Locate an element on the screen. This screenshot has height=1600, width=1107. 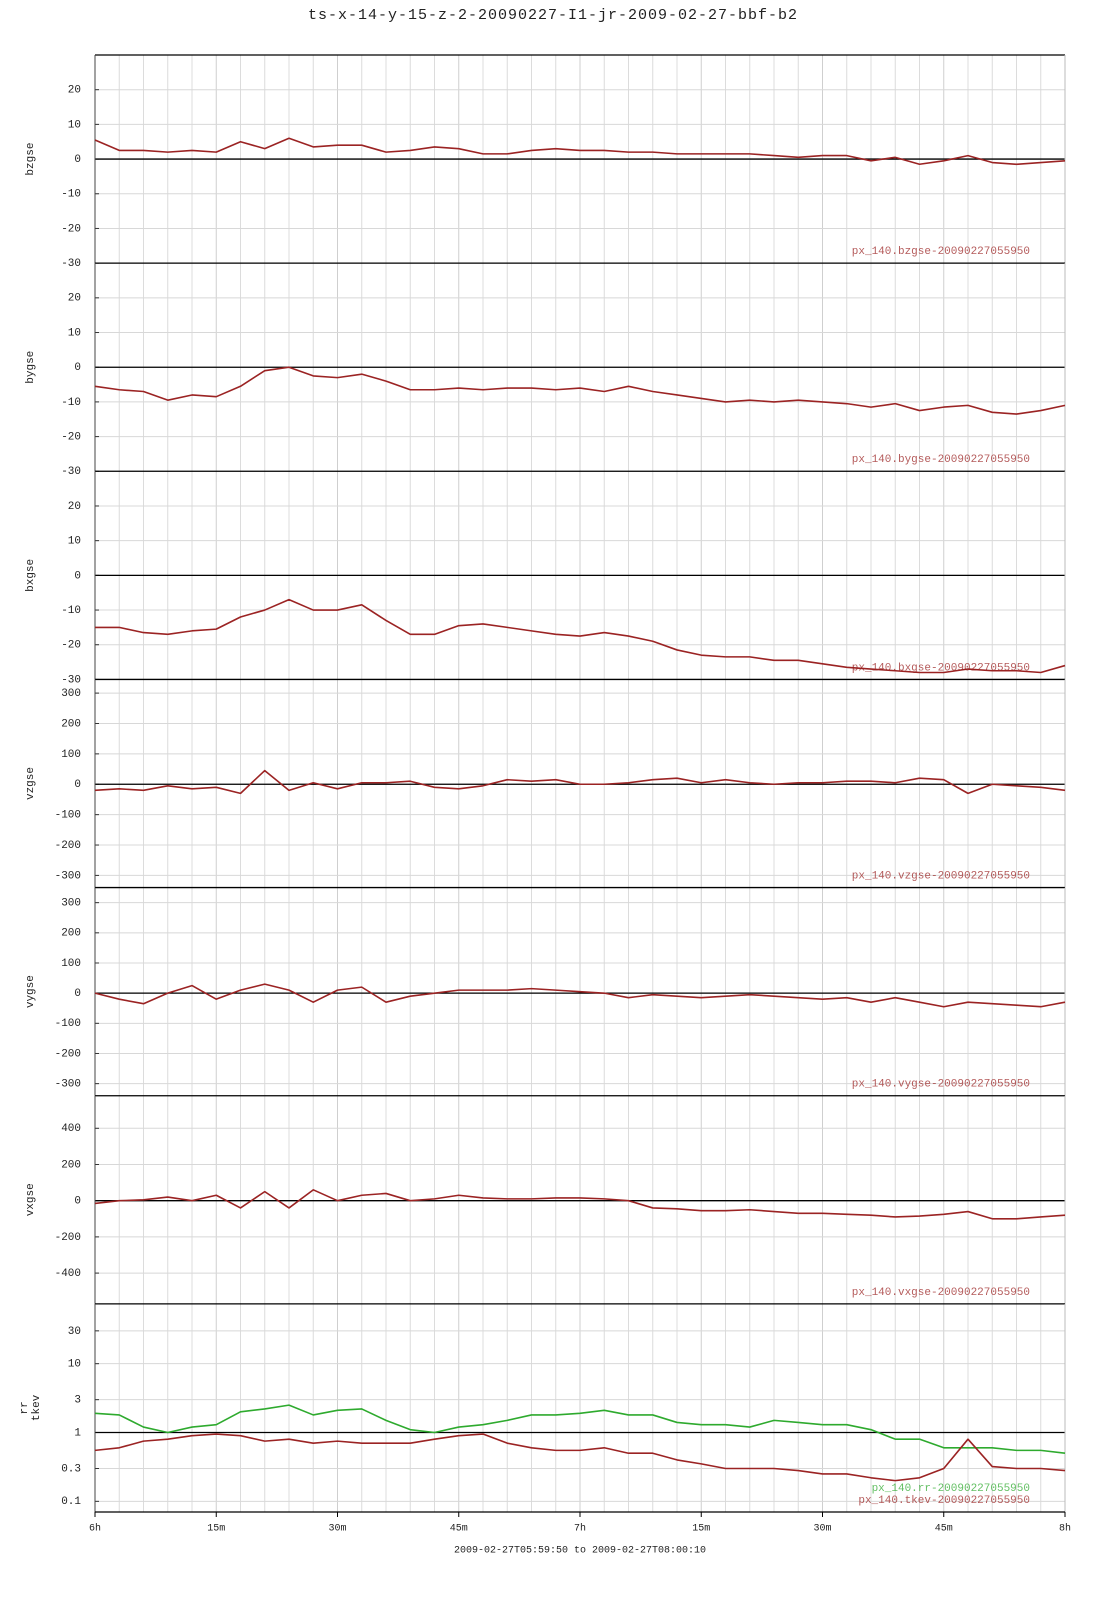
y-axis-label: vzgse is located at coordinates (31, 783).